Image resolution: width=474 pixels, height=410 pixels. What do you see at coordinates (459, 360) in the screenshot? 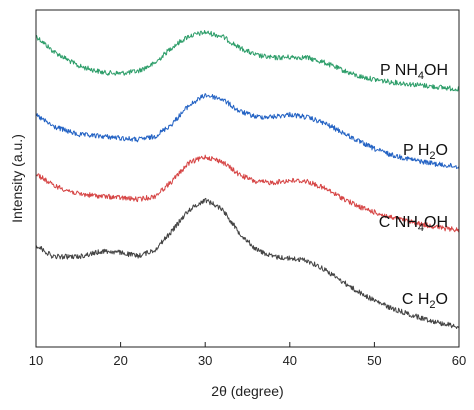
I see `x-tick-label: 60` at bounding box center [459, 360].